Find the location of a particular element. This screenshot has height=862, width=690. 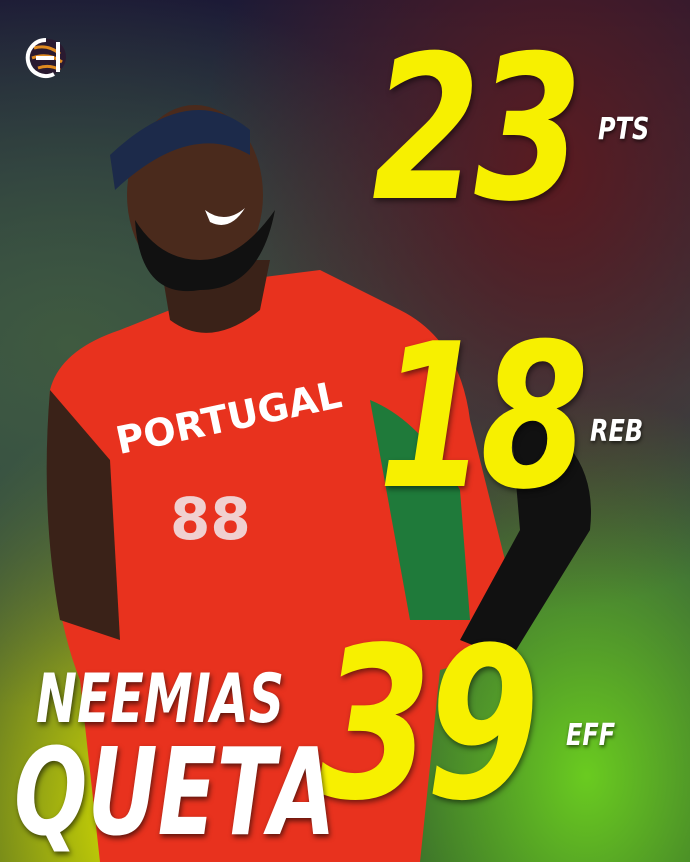

stat-label-reb: REB is located at coordinates (617, 431).